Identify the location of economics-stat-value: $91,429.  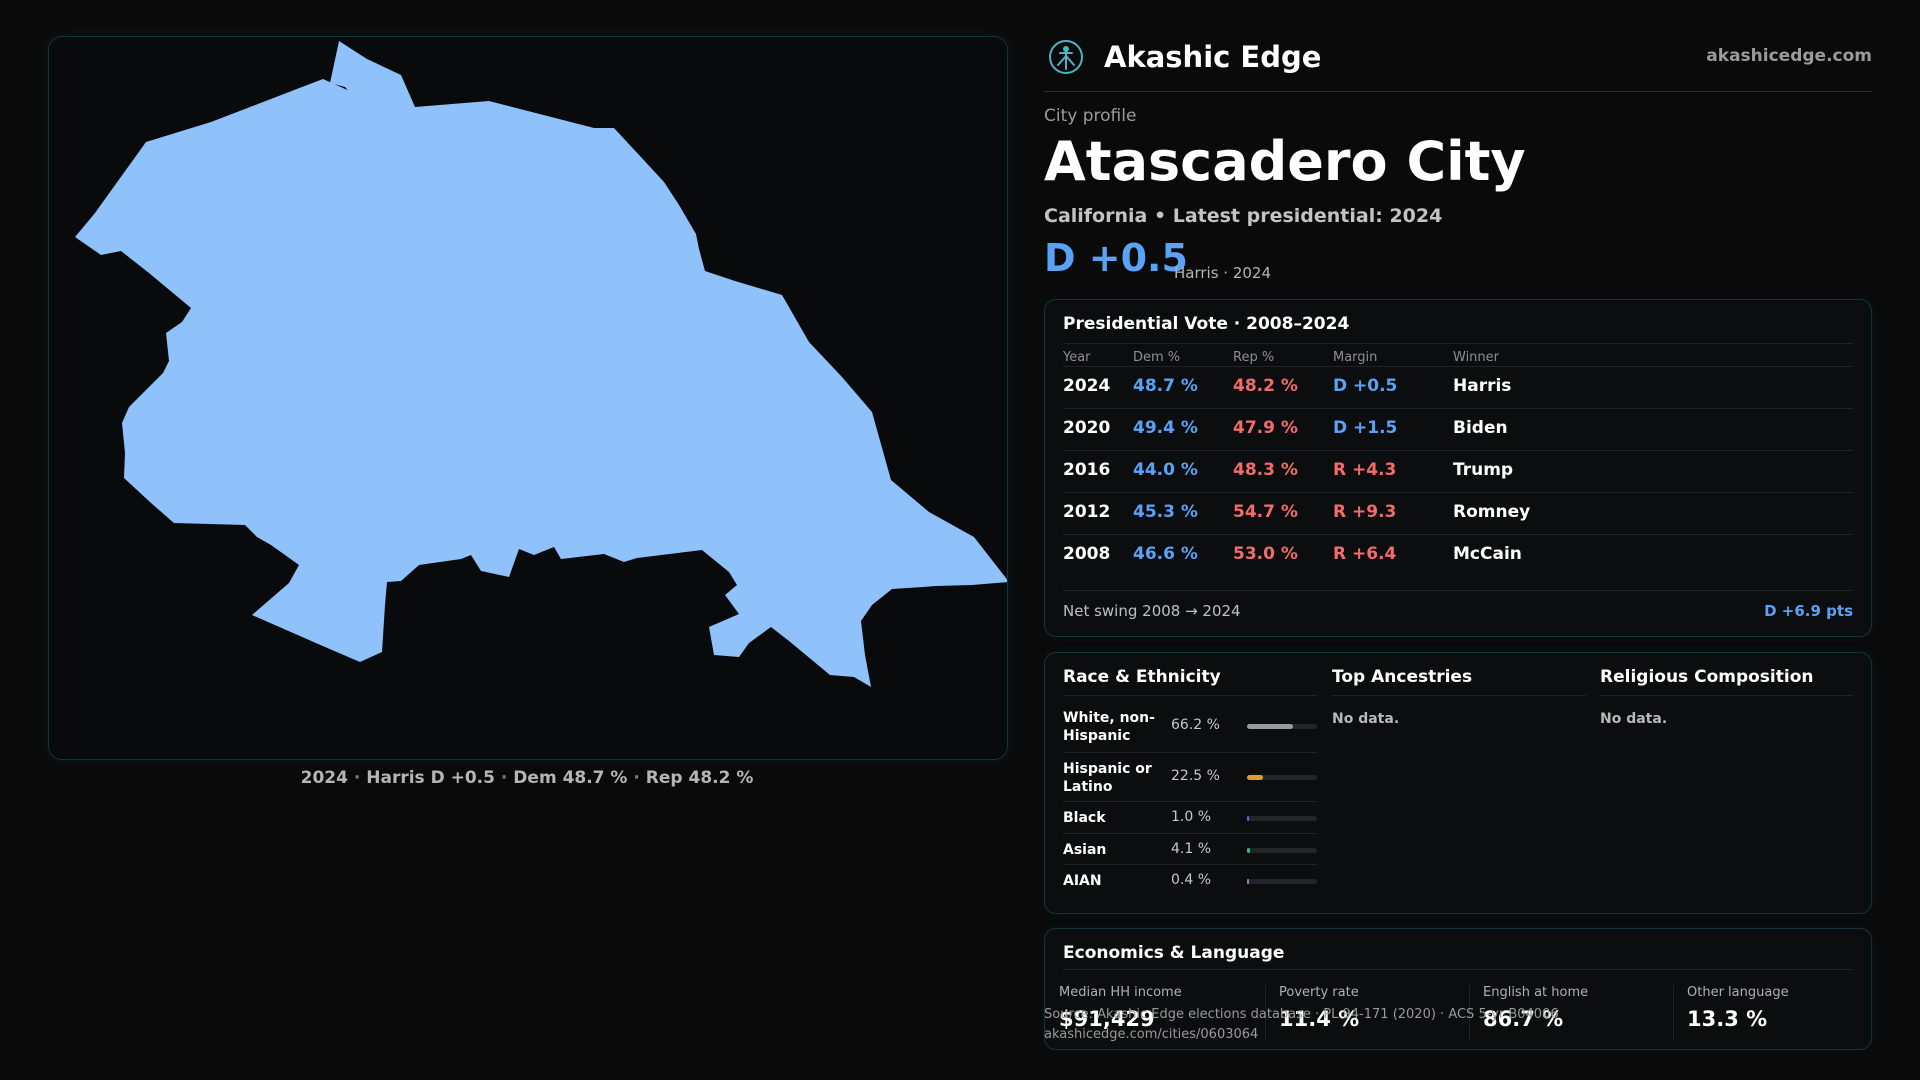
(1107, 1019).